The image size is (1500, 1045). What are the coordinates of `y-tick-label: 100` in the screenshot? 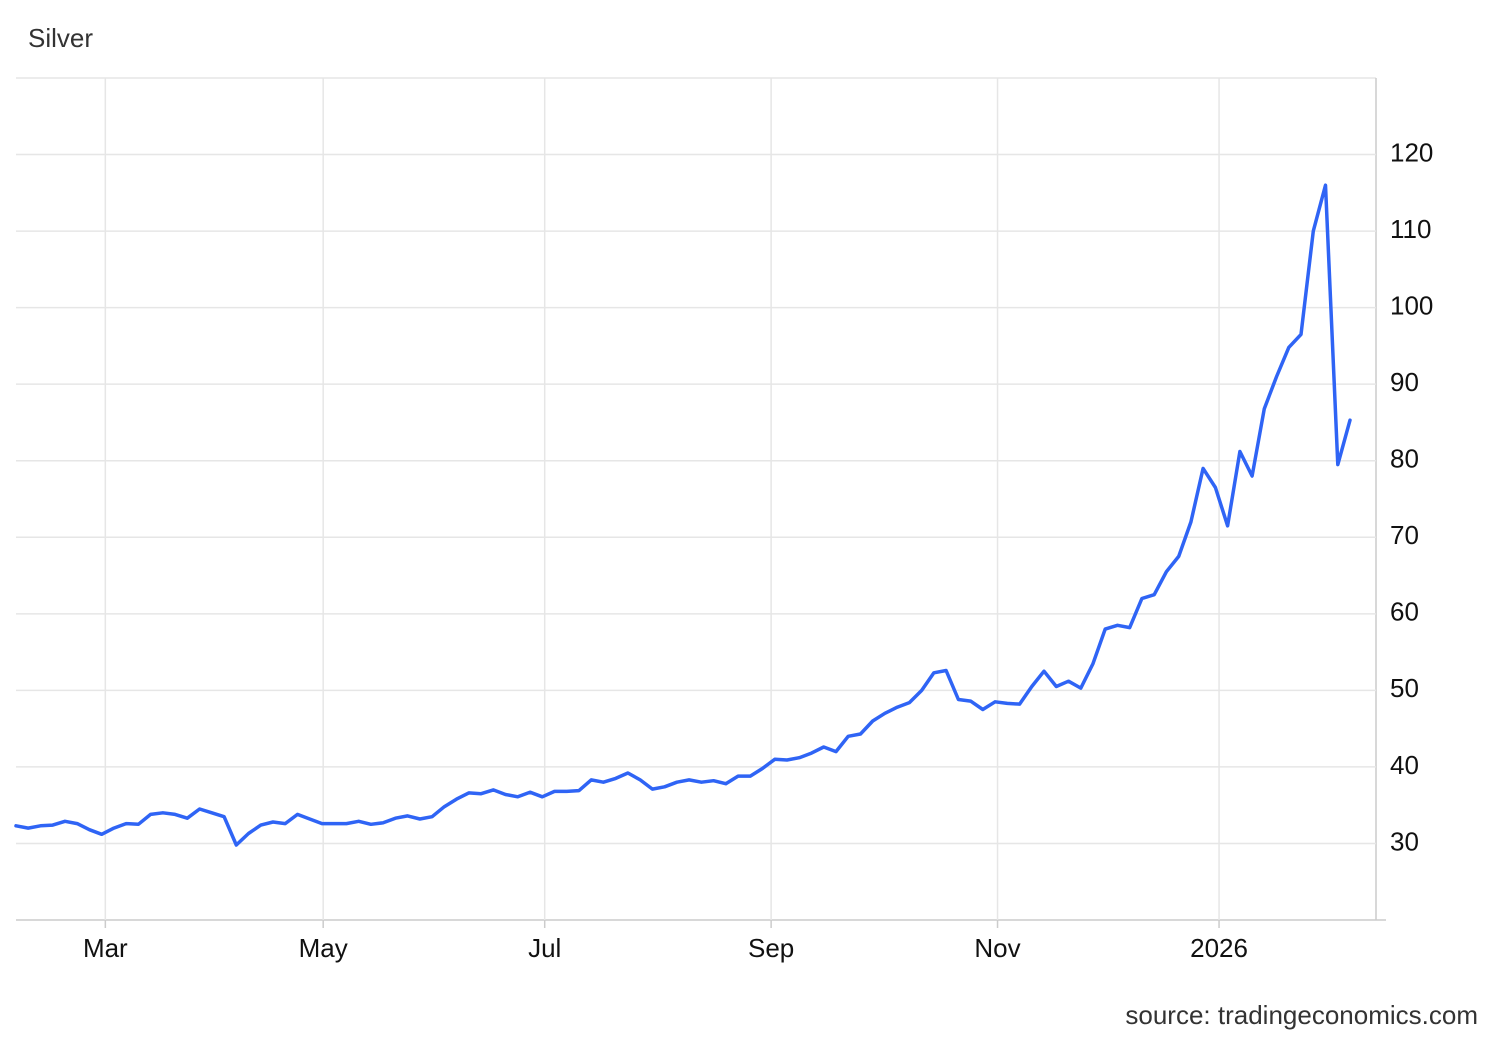 It's located at (1411, 306).